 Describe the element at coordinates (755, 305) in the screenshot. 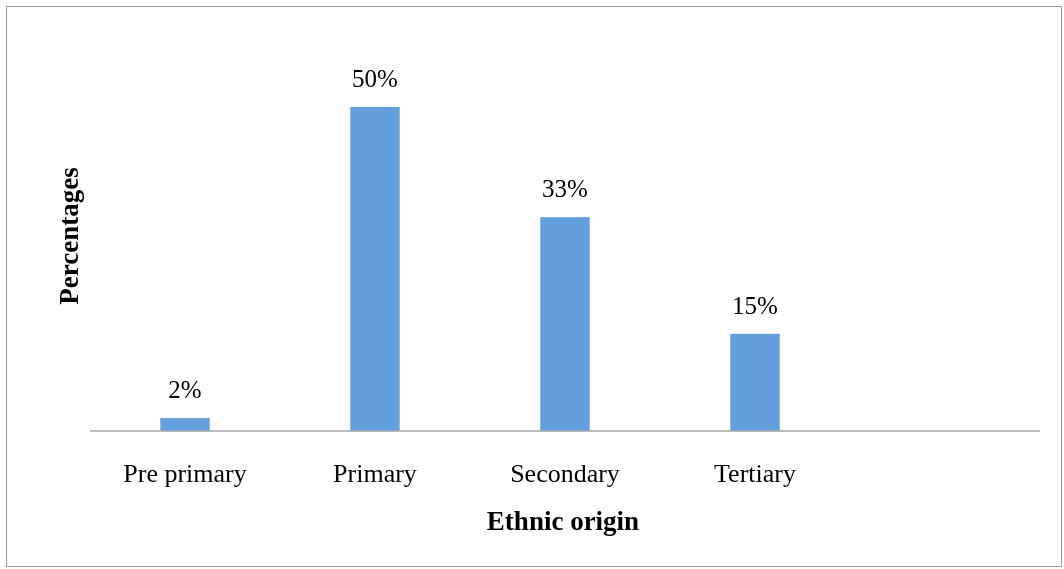

I see `data-label: 15%` at that location.